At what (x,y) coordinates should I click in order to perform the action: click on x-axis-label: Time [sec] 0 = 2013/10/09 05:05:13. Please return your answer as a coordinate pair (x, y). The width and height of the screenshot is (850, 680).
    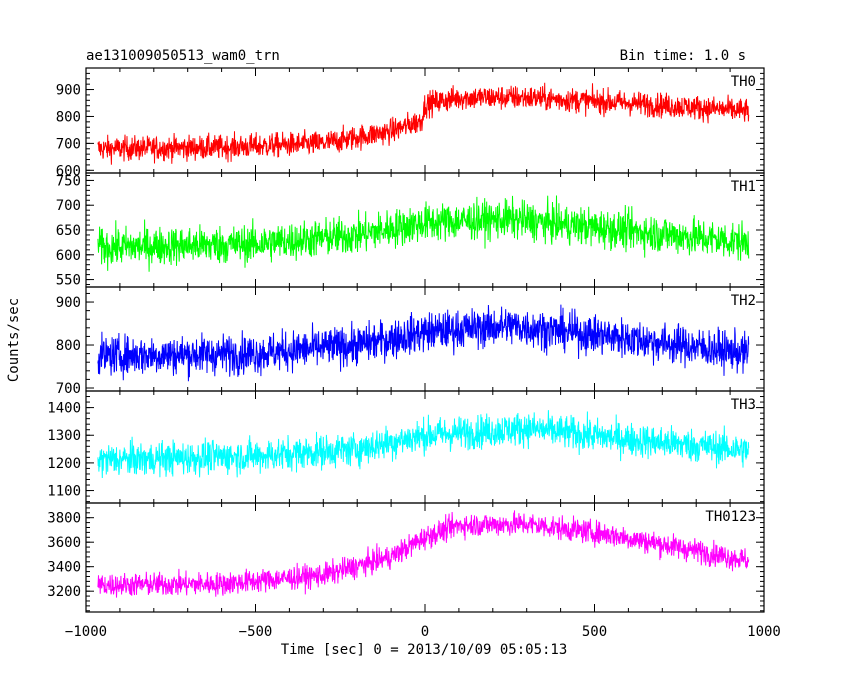
    Looking at the image, I should click on (424, 650).